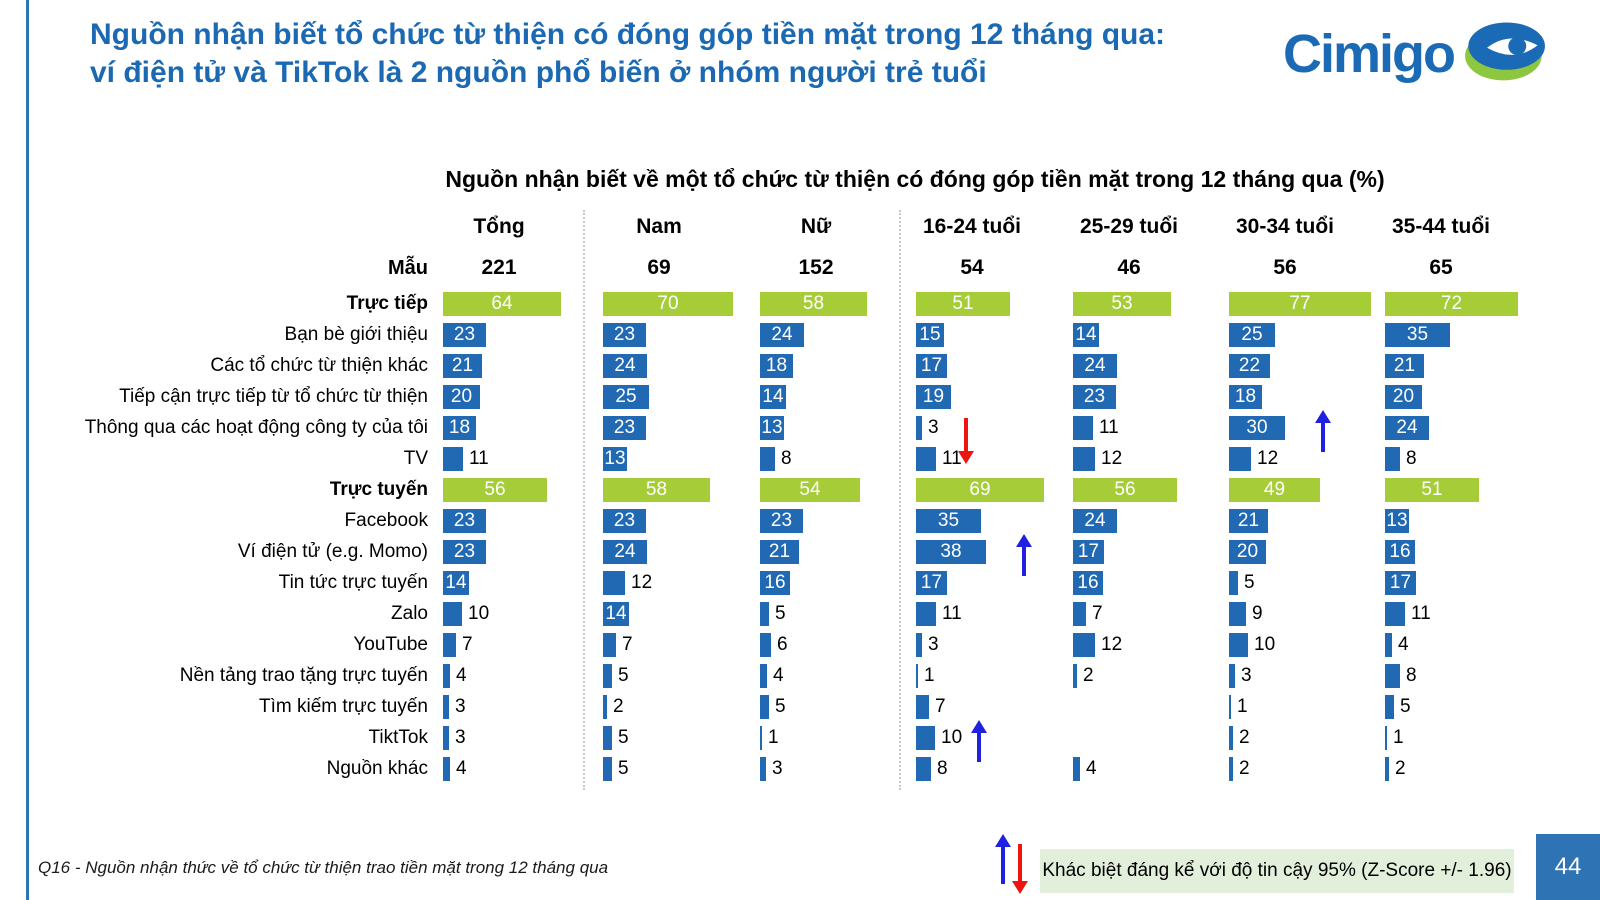 The width and height of the screenshot is (1600, 900). Describe the element at coordinates (343, 706) in the screenshot. I see `row-label: Tìm kiếm trực tuyến` at that location.